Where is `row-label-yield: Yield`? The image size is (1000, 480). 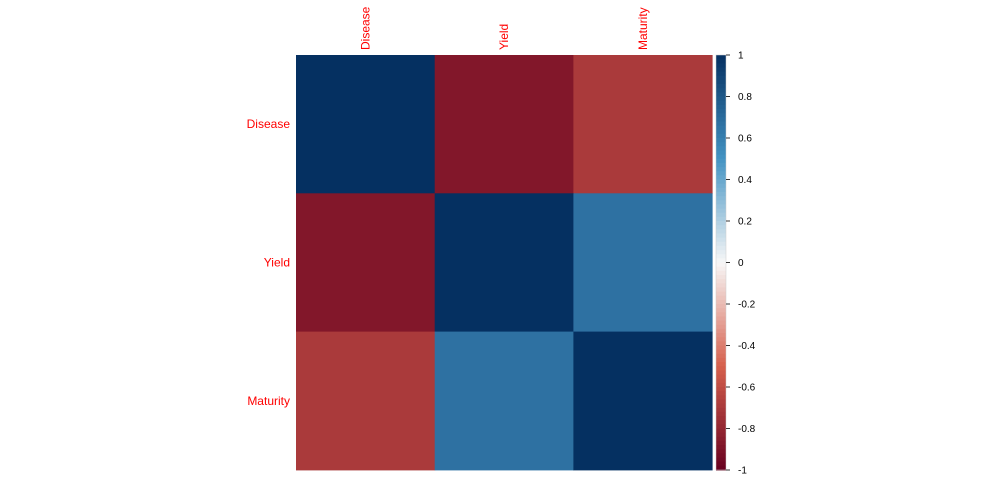
row-label-yield: Yield is located at coordinates (277, 262).